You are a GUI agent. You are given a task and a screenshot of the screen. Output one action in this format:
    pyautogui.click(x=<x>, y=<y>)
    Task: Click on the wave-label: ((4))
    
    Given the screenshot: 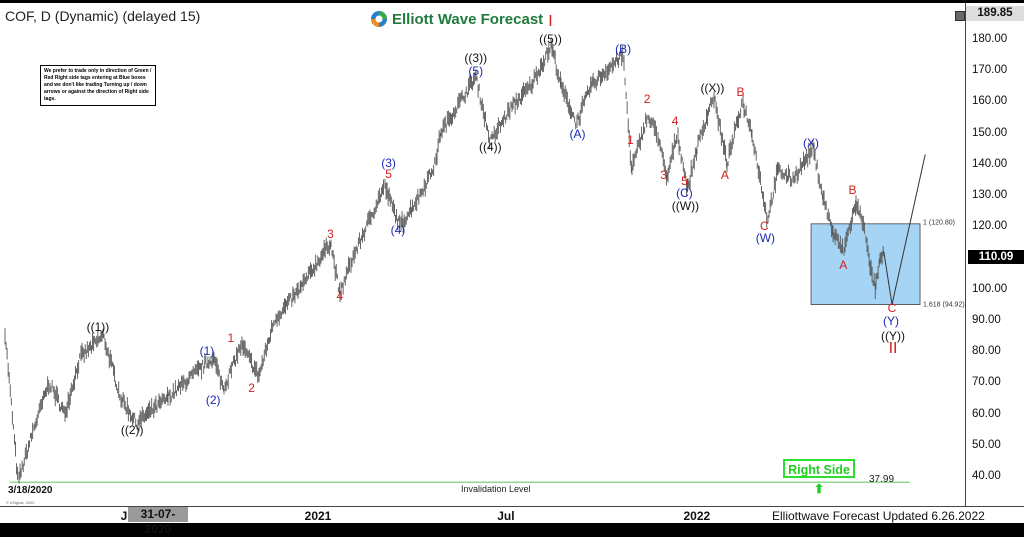 What is the action you would take?
    pyautogui.click(x=490, y=147)
    